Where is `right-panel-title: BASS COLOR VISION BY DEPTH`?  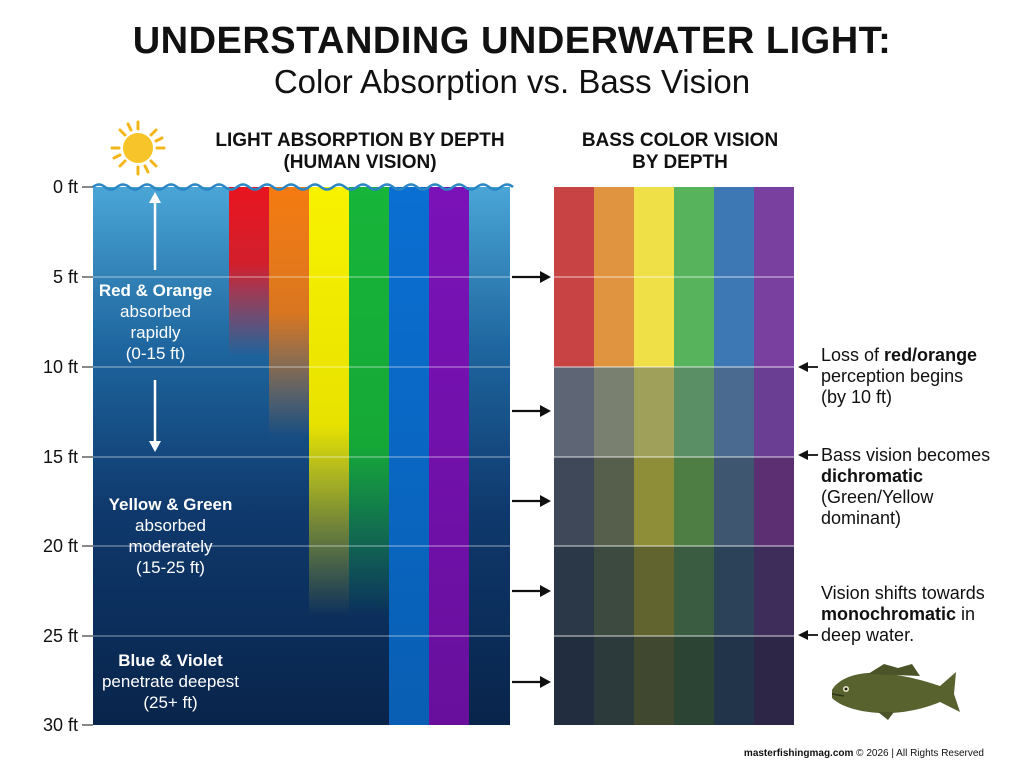
right-panel-title: BASS COLOR VISION BY DEPTH is located at coordinates (680, 152).